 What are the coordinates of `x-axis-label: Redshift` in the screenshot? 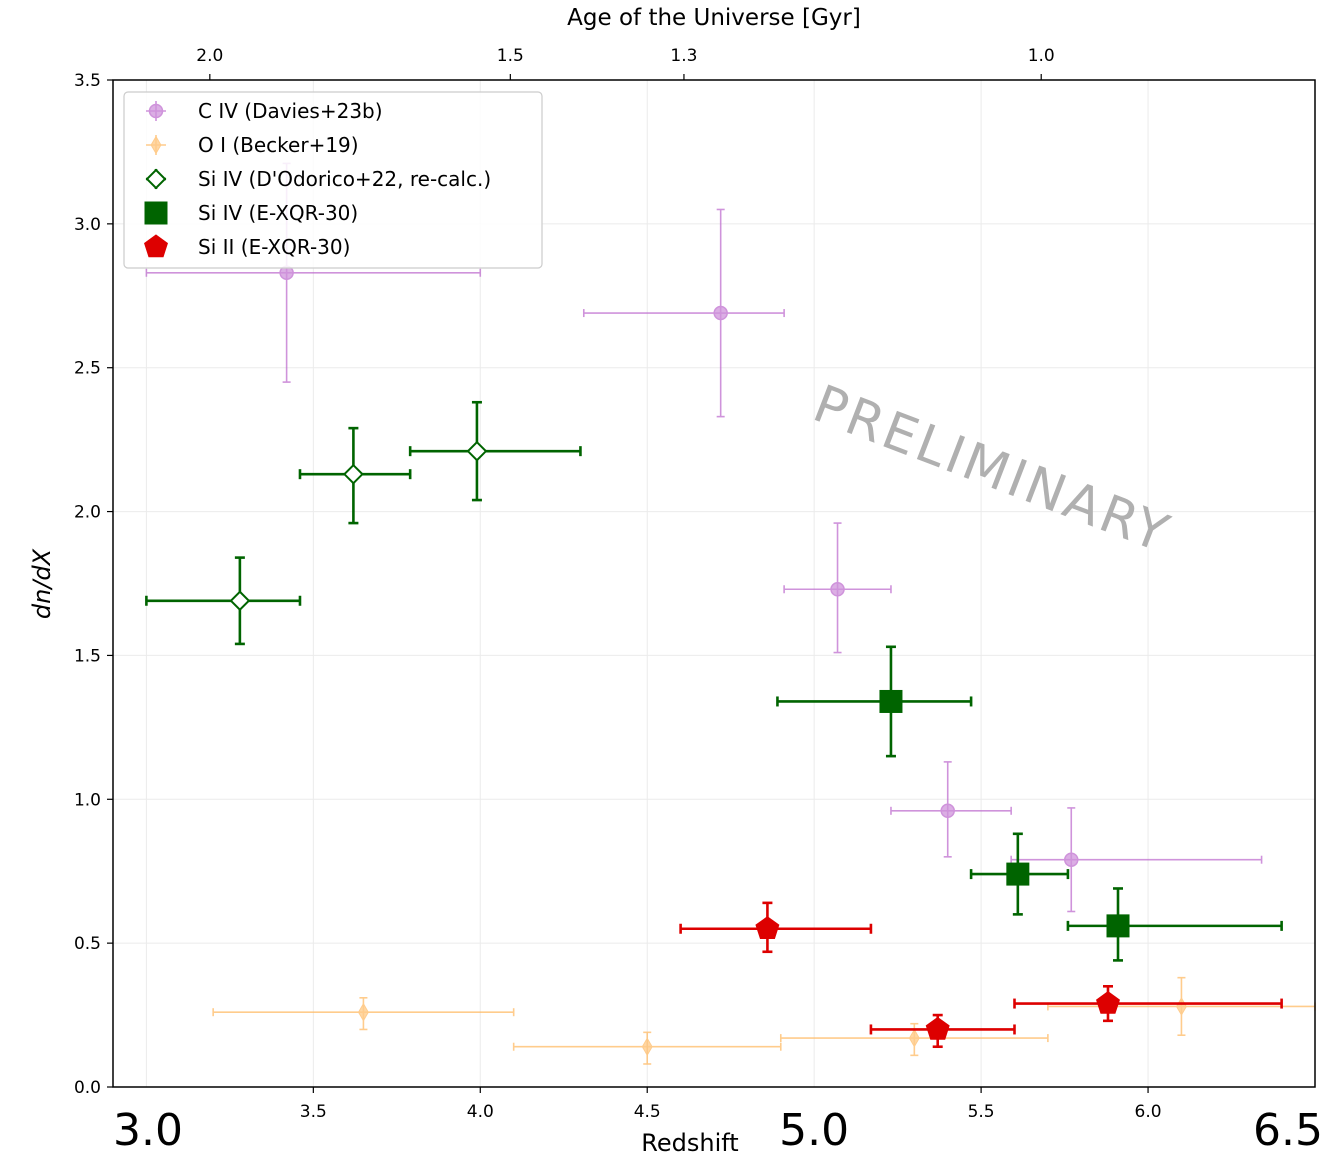 It's located at (689, 1143).